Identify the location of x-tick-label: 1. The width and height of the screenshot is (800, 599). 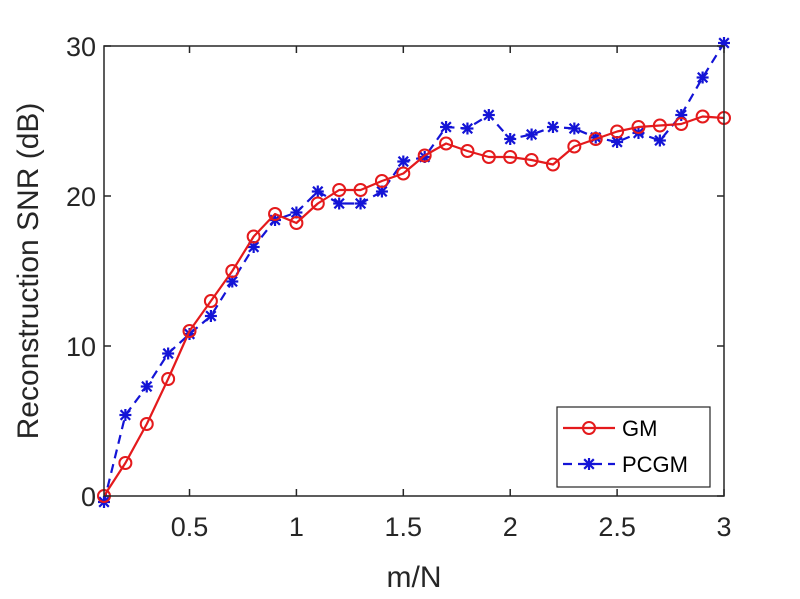
(296, 527).